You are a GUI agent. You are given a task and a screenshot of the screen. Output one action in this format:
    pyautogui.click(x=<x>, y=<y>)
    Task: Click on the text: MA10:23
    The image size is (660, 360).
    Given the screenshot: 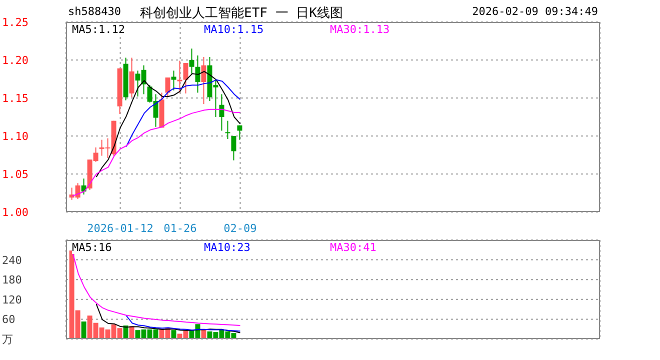 What is the action you would take?
    pyautogui.click(x=227, y=247)
    